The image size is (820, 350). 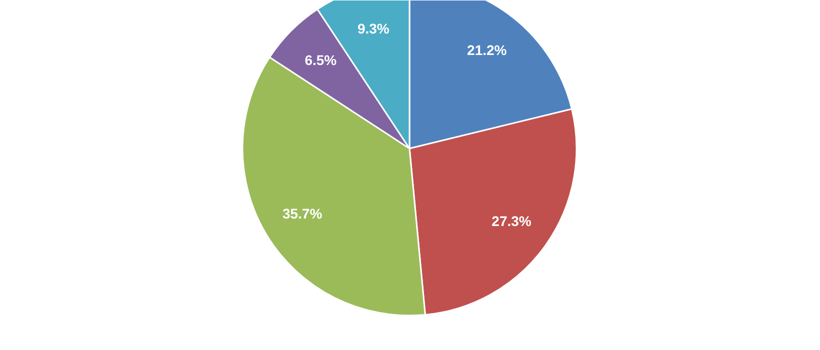 I want to click on data-label: 21.2%, so click(x=487, y=50).